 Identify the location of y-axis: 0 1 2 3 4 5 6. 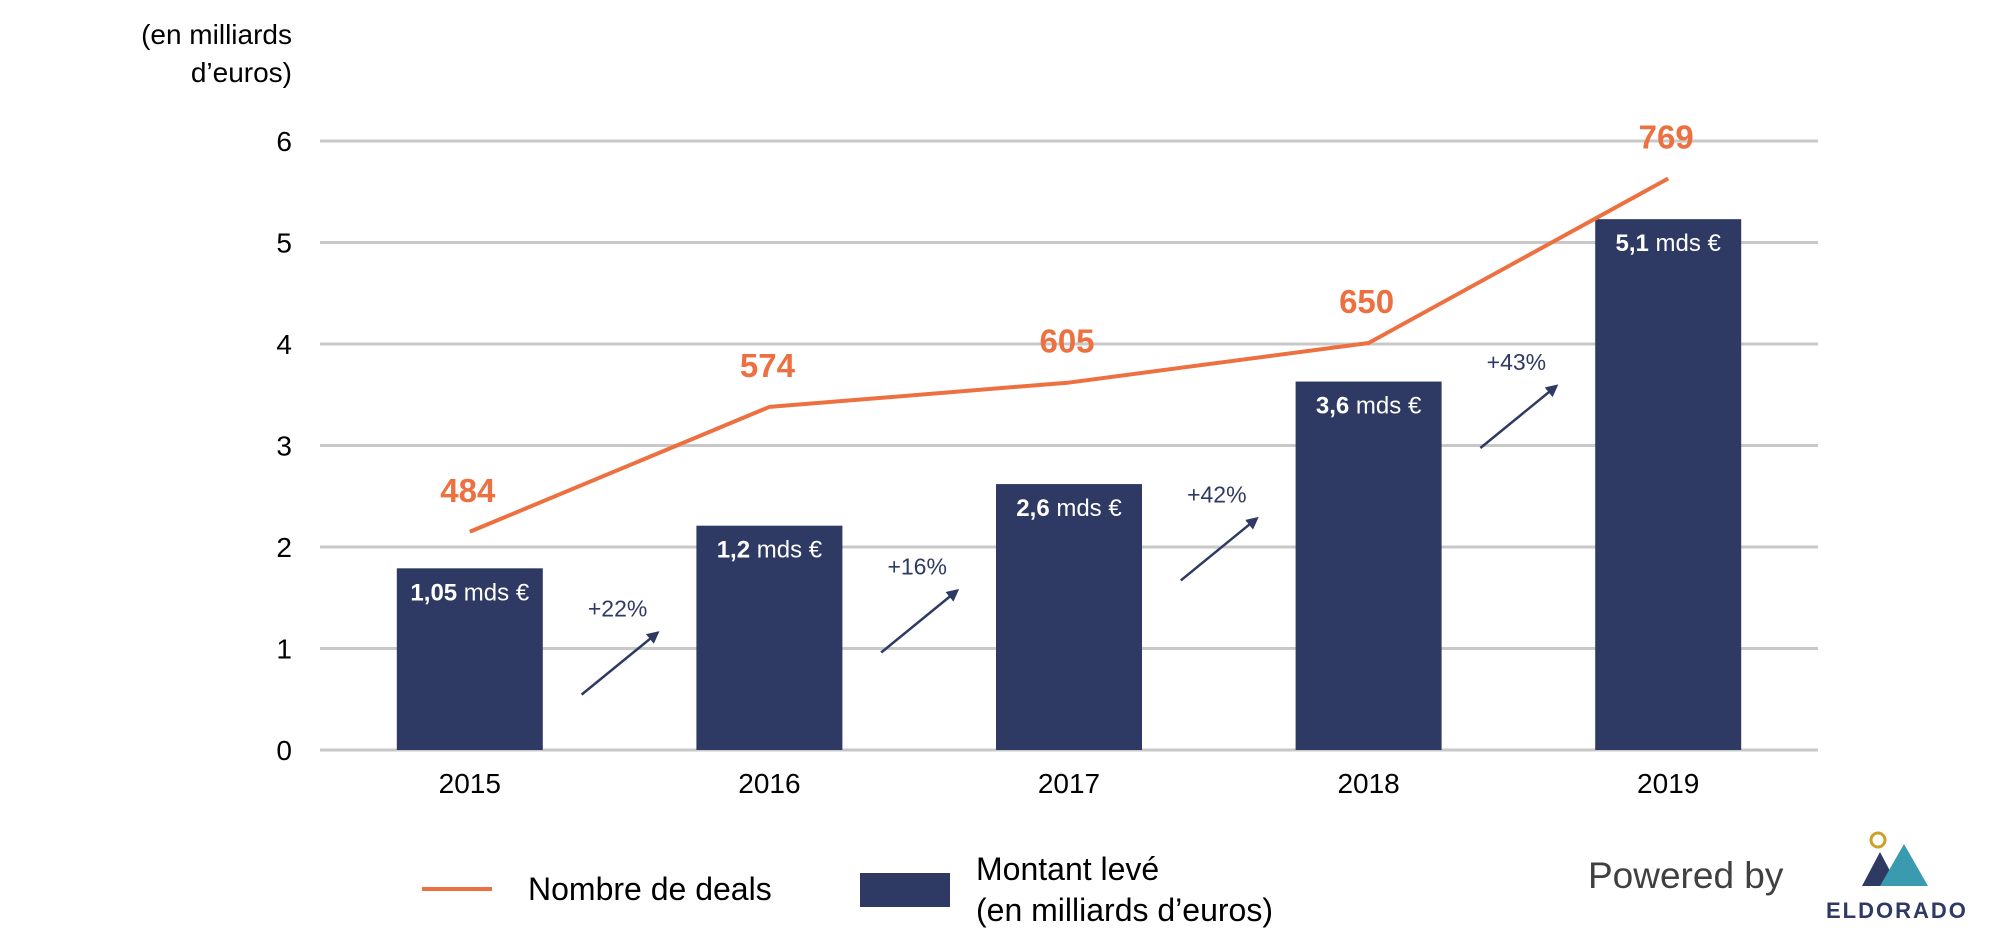
(284, 446).